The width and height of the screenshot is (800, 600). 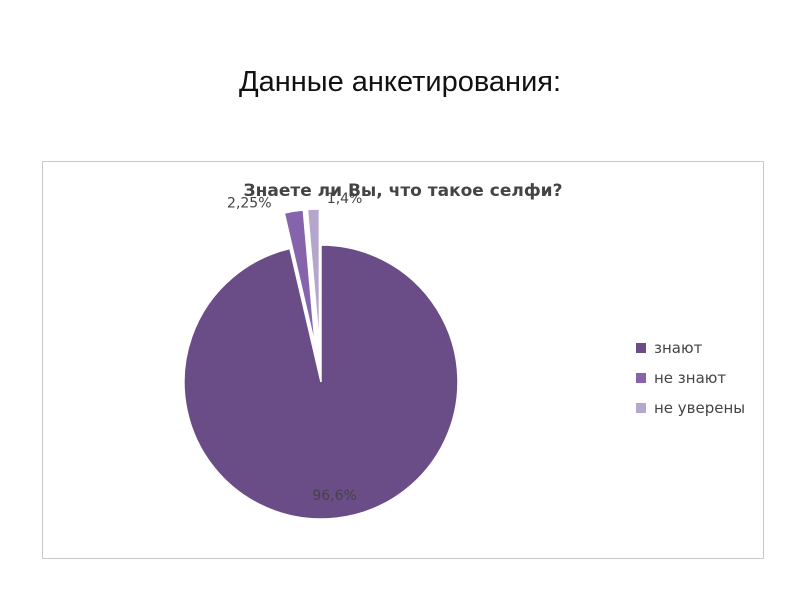 I want to click on legend-label-1: знают, so click(x=678, y=348).